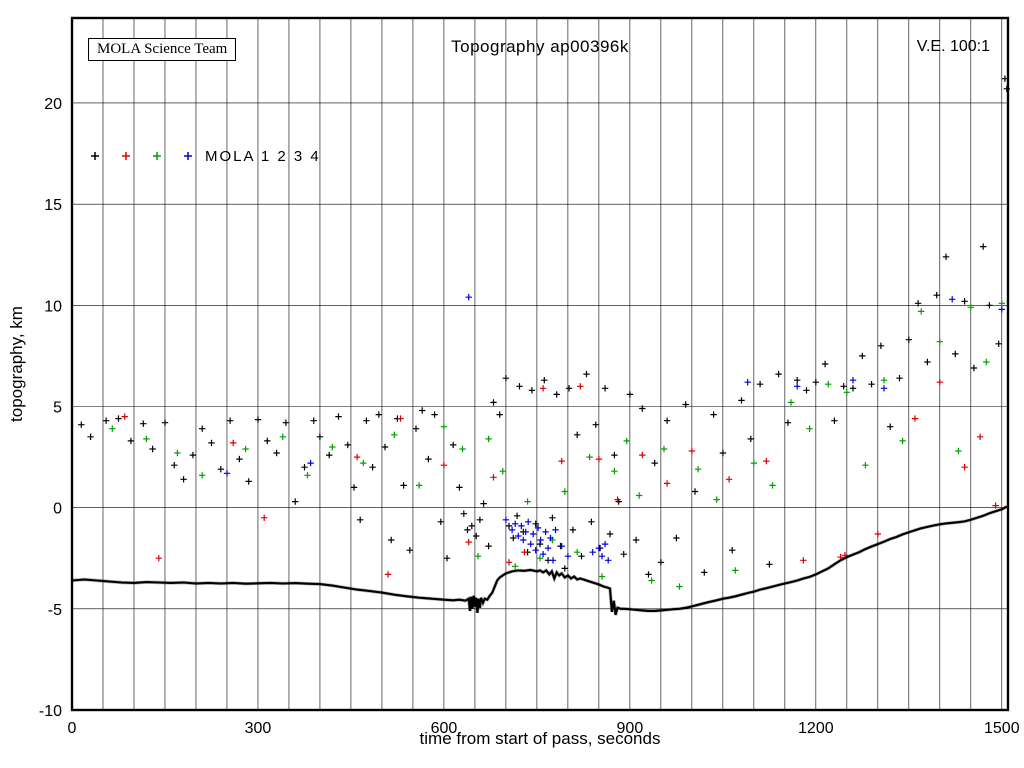 The height and width of the screenshot is (768, 1024). Describe the element at coordinates (72, 728) in the screenshot. I see `x-tick-label: 0` at that location.